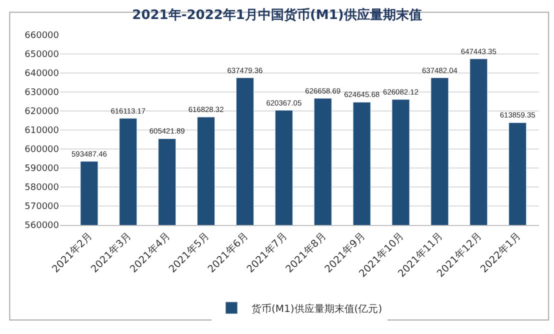  Describe the element at coordinates (277, 15) in the screenshot. I see `chart-title: 2021年-2022年1月中国货币(M1)供应量期末值` at that location.